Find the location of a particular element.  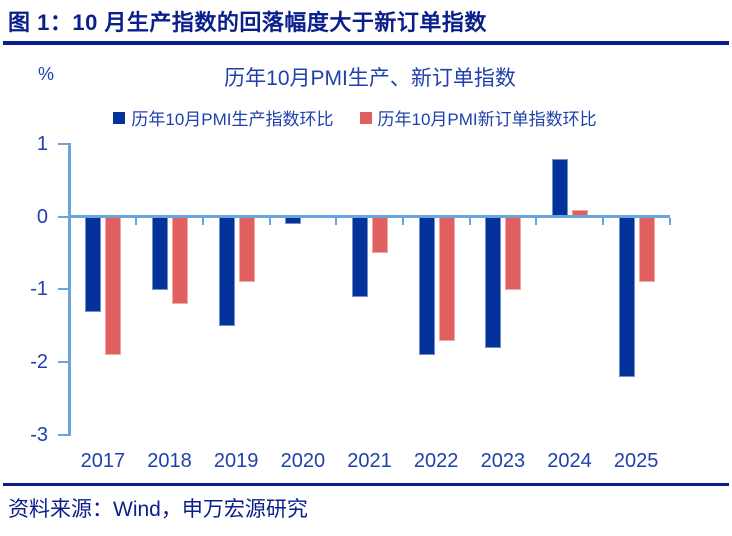

x-axis-label: 2022 is located at coordinates (436, 461).